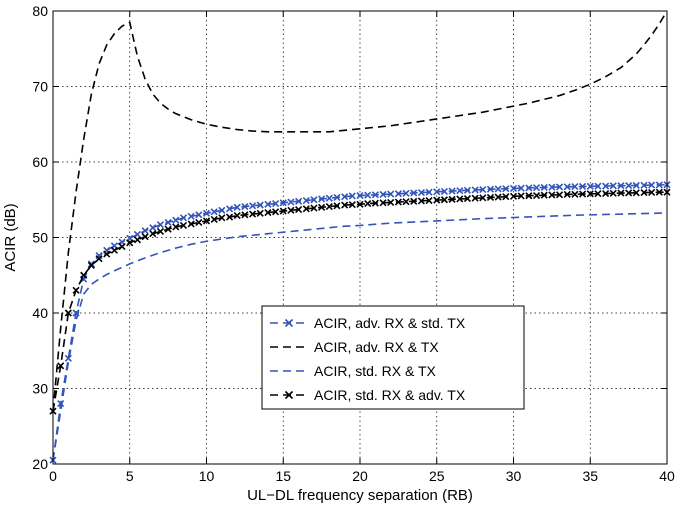  Describe the element at coordinates (590, 476) in the screenshot. I see `x-tick-label: 35` at that location.